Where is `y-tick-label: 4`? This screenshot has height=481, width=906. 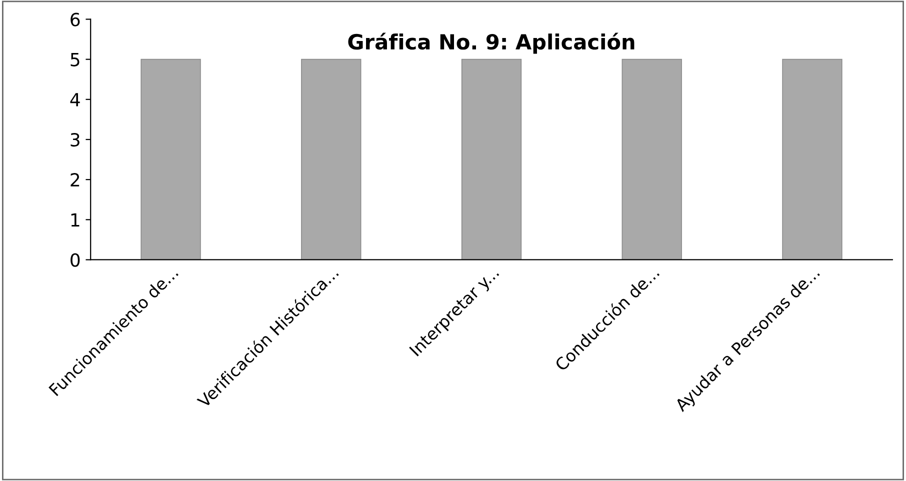 y-tick-label: 4 is located at coordinates (75, 99).